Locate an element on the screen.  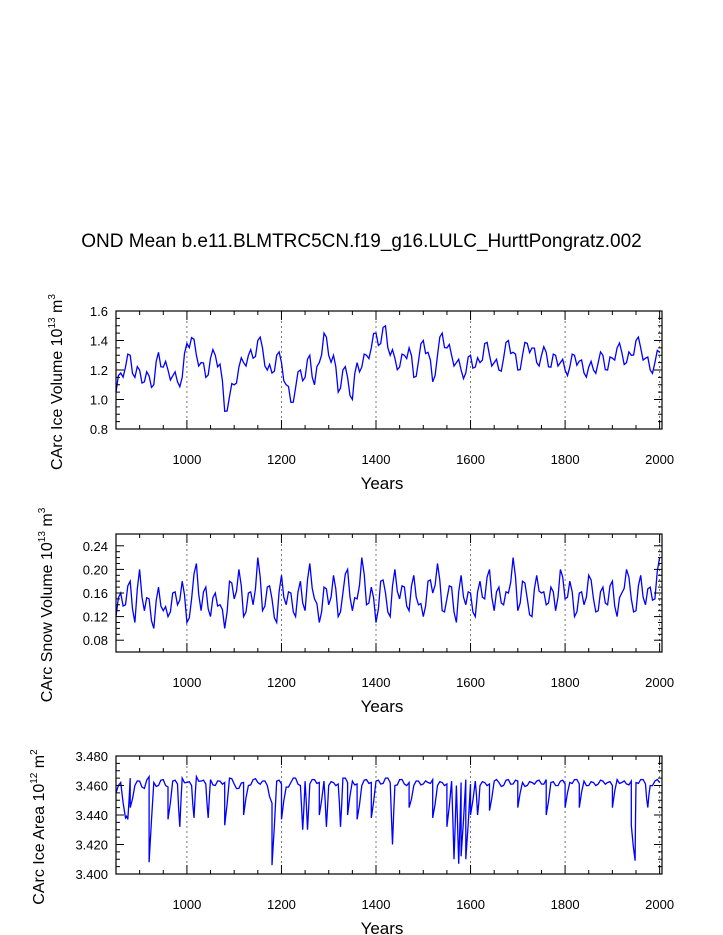
y-tick-label: 0.8 is located at coordinates (99, 429).